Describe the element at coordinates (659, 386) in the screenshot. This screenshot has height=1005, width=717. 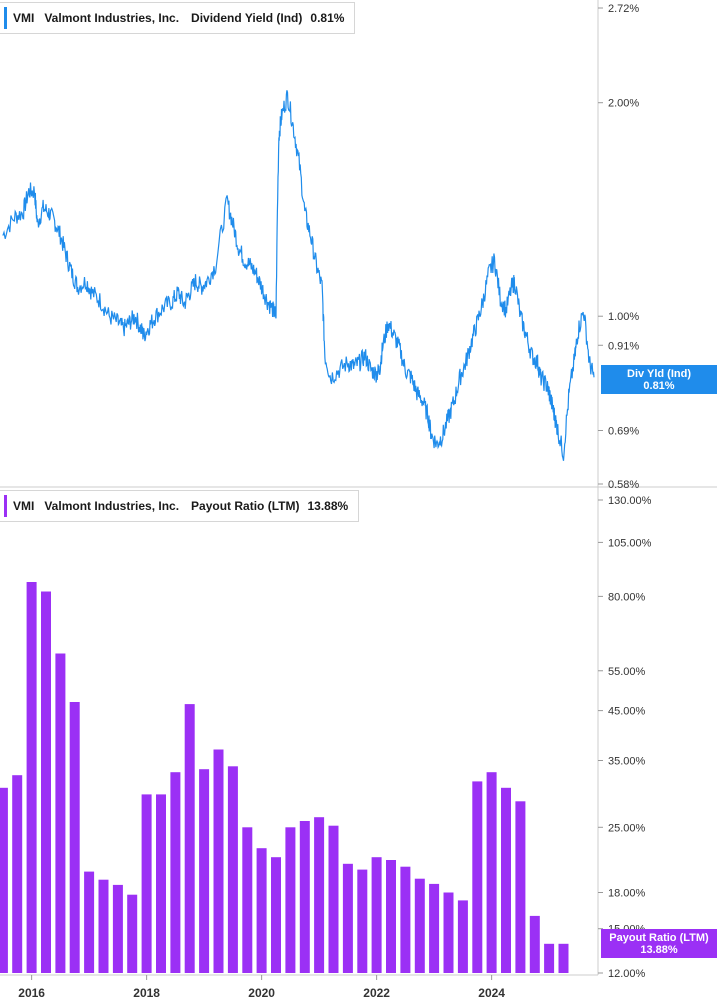
I see `yield-tag-value: 0.81%` at that location.